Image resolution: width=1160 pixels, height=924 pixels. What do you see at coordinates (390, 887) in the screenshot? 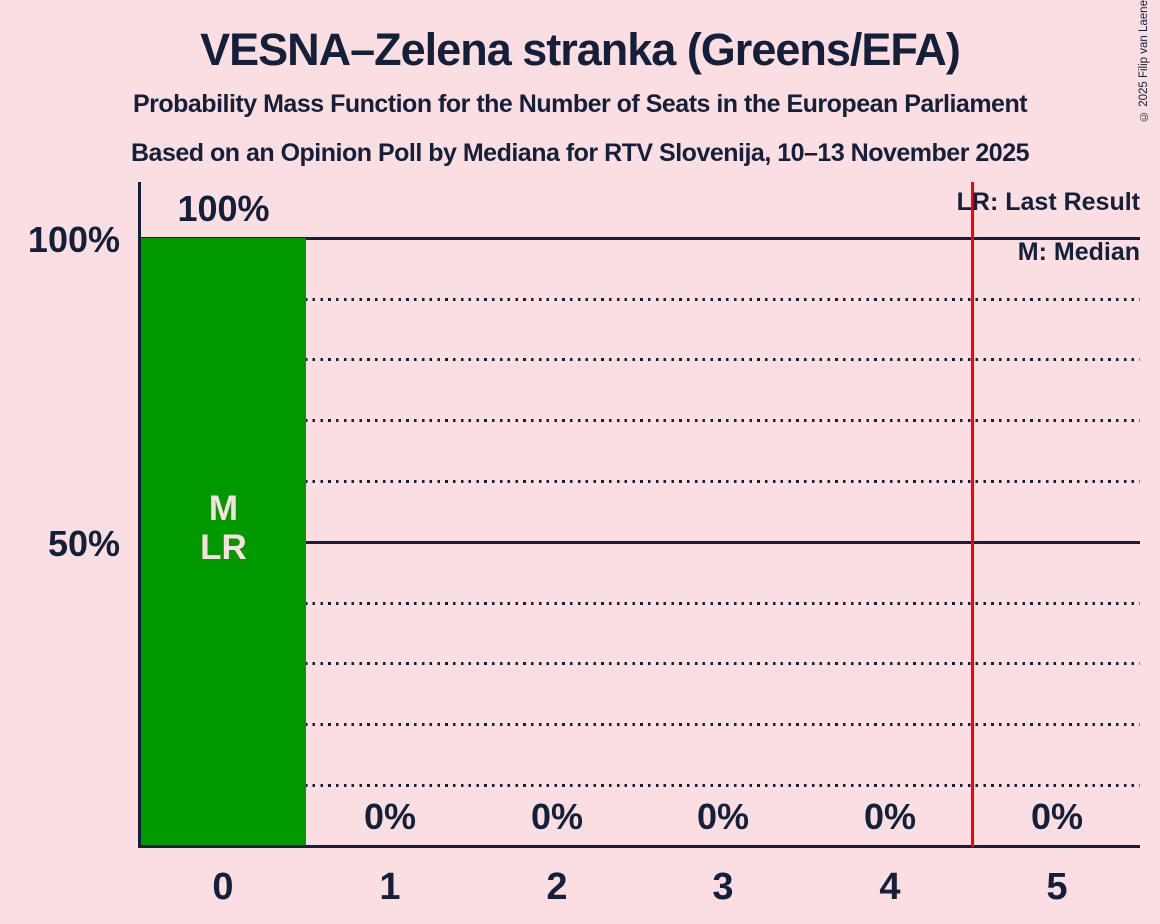
I see `x-tick-1: 1` at bounding box center [390, 887].